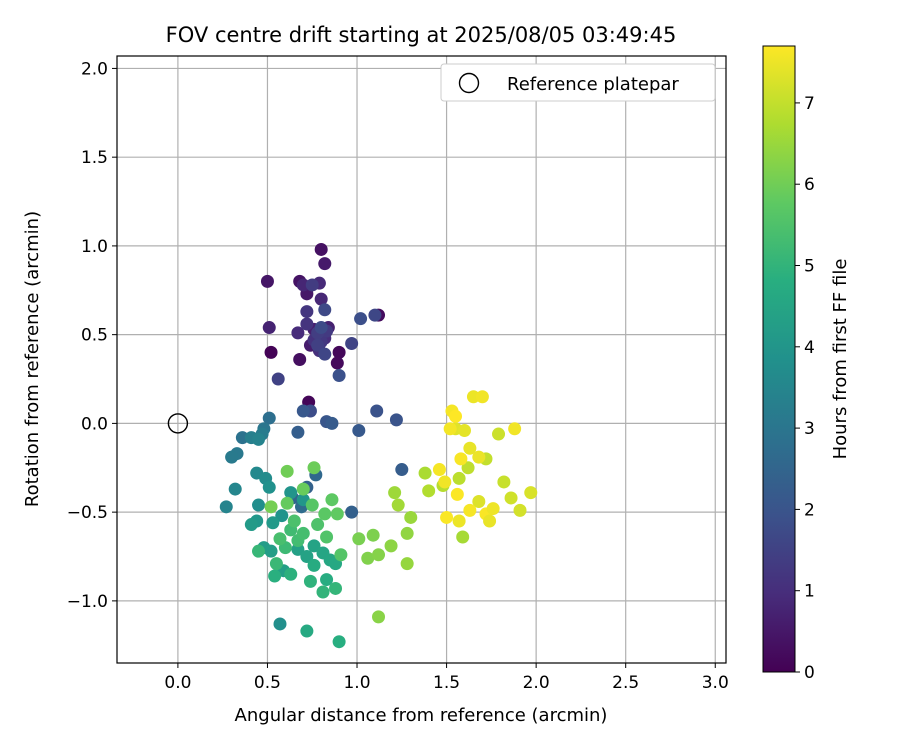  Describe the element at coordinates (840, 359) in the screenshot. I see `colorbar-label: Hours from first FF file` at that location.